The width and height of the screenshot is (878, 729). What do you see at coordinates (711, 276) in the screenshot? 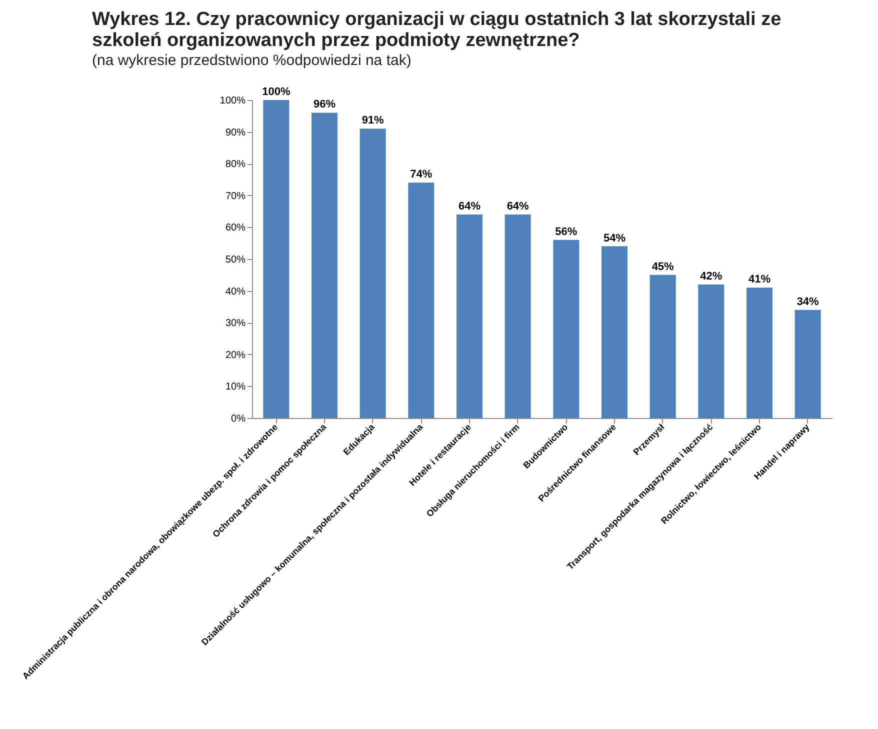
I see `data-label: 42%` at bounding box center [711, 276].